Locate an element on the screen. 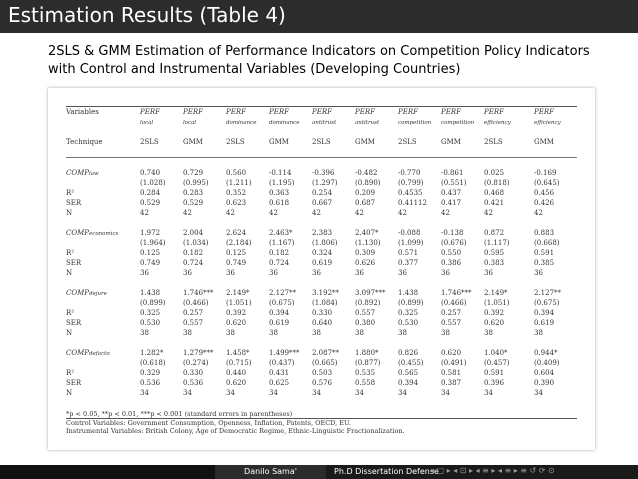 The width and height of the screenshot is (638, 479). se-cell: (0.892) is located at coordinates (368, 303).